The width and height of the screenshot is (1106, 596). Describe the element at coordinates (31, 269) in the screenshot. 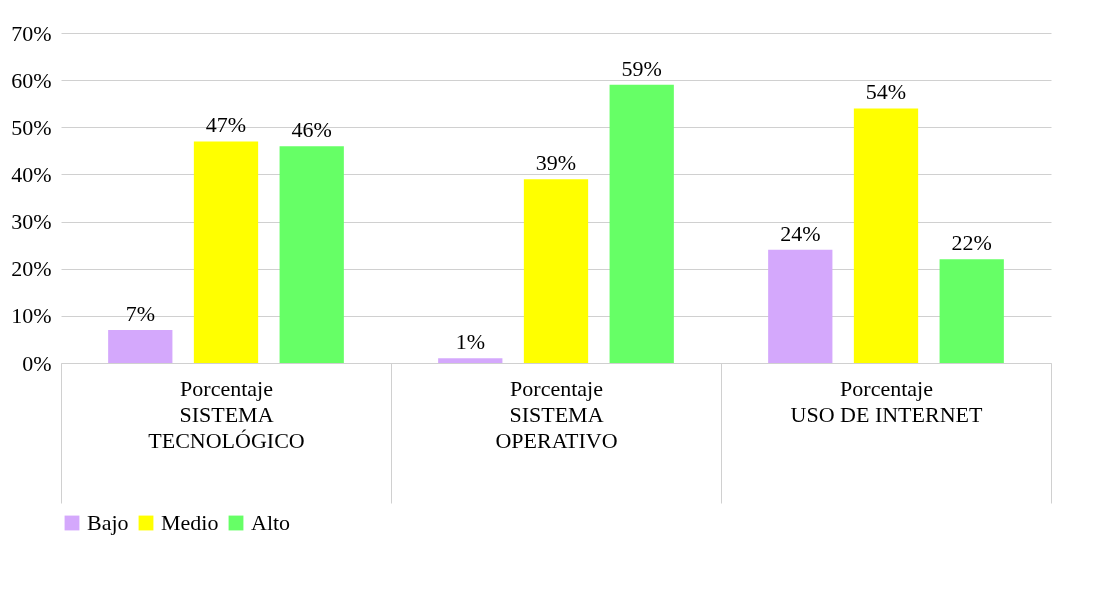

I see `y-tick-label: 20%` at that location.